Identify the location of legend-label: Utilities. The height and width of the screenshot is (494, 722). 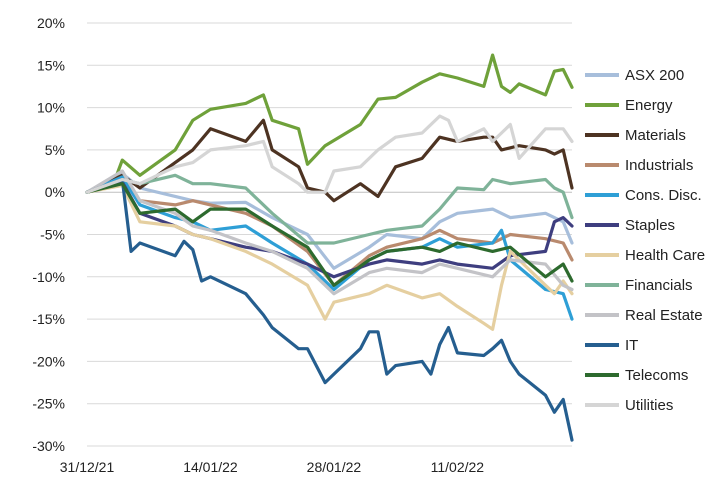
(649, 405).